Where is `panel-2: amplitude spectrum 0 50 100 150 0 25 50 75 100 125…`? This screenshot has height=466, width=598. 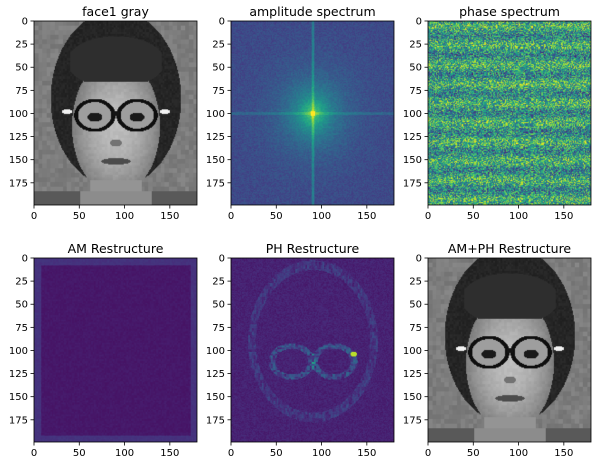 panel-2: amplitude spectrum 0 50 100 150 0 25 50 75 100 125… is located at coordinates (300, 113).